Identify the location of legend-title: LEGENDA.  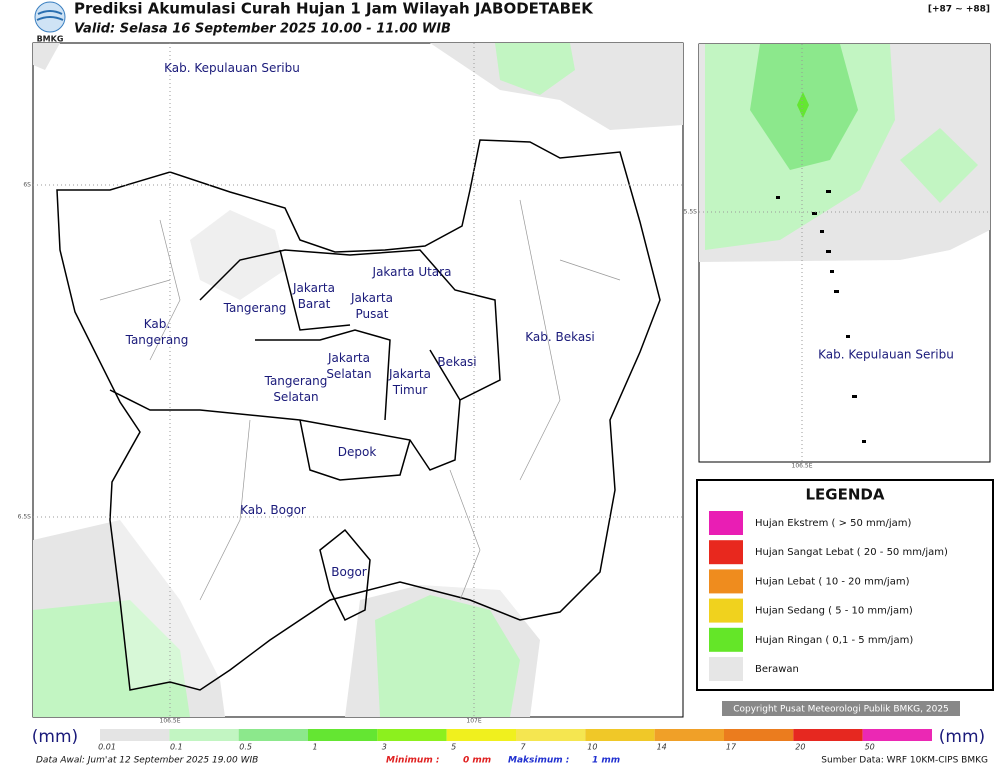
(845, 495).